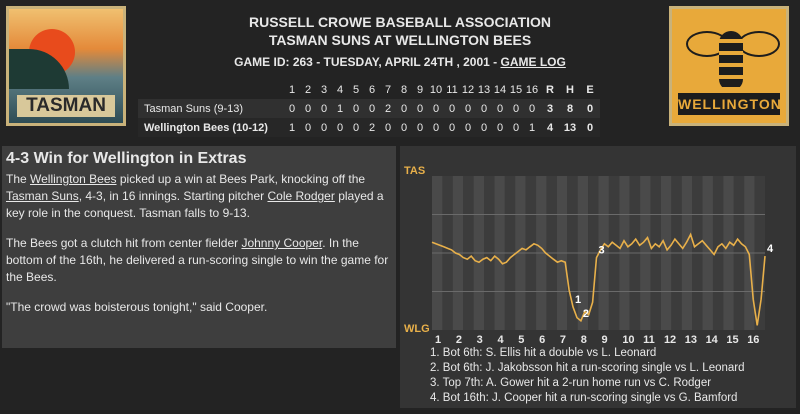 The width and height of the screenshot is (800, 414). Describe the element at coordinates (66, 106) in the screenshot. I see `tasman-logo-text: TASMAN` at that location.